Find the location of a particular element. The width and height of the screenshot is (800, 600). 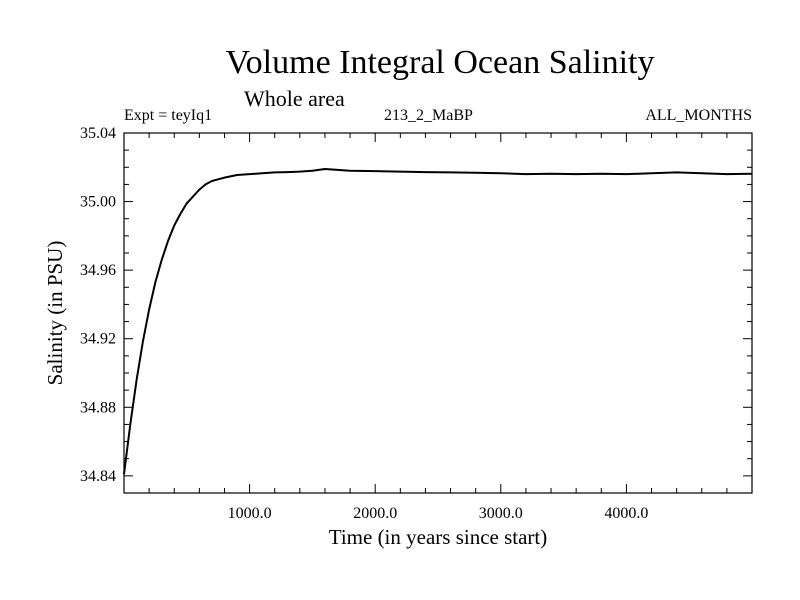

x-tick-label: 2000.0 is located at coordinates (375, 513).